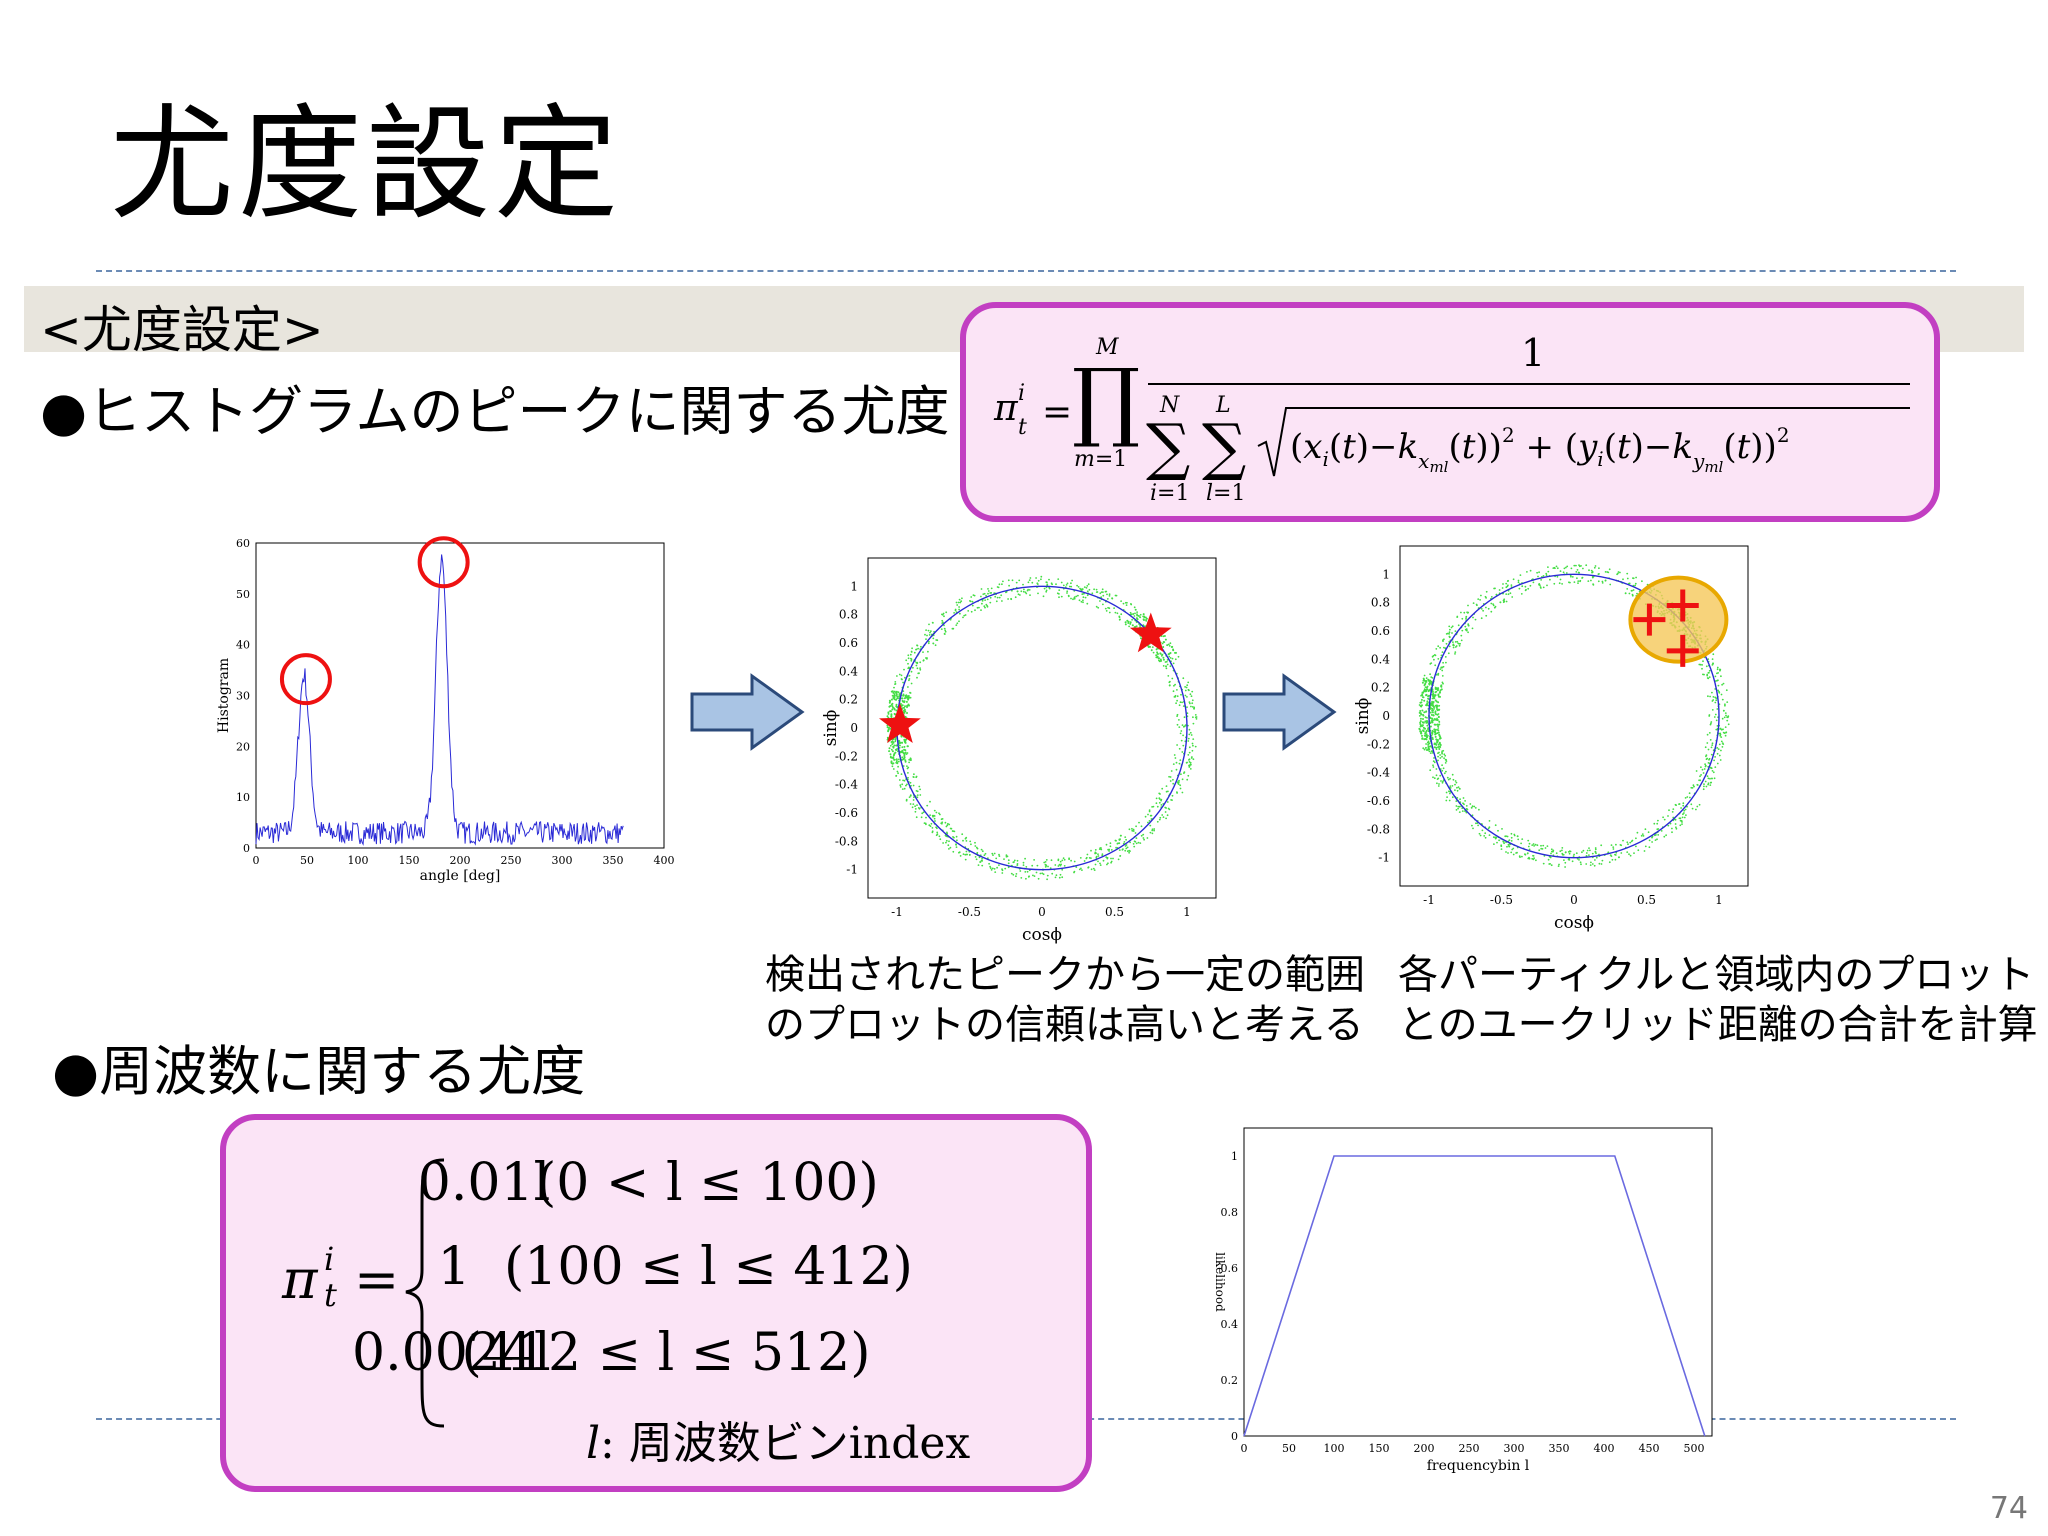 The width and height of the screenshot is (2048, 1536). I want to click on svg-text: i, so click(329, 1259).